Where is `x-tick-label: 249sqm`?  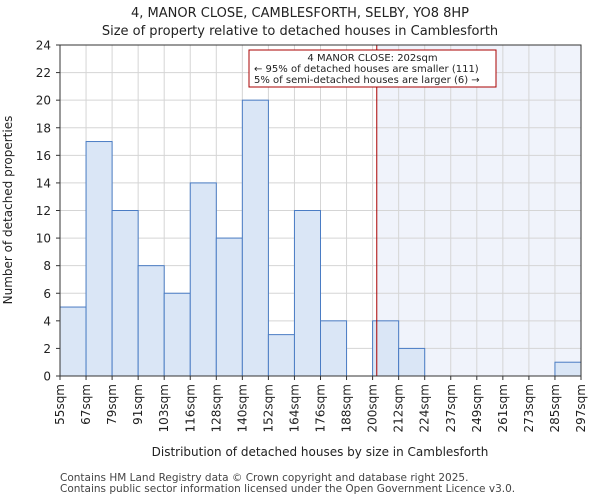 x-tick-label: 249sqm is located at coordinates (477, 408).